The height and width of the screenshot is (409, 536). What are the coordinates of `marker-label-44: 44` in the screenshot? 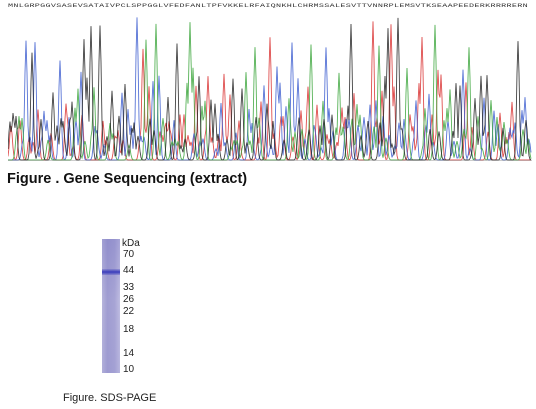 It's located at (129, 270).